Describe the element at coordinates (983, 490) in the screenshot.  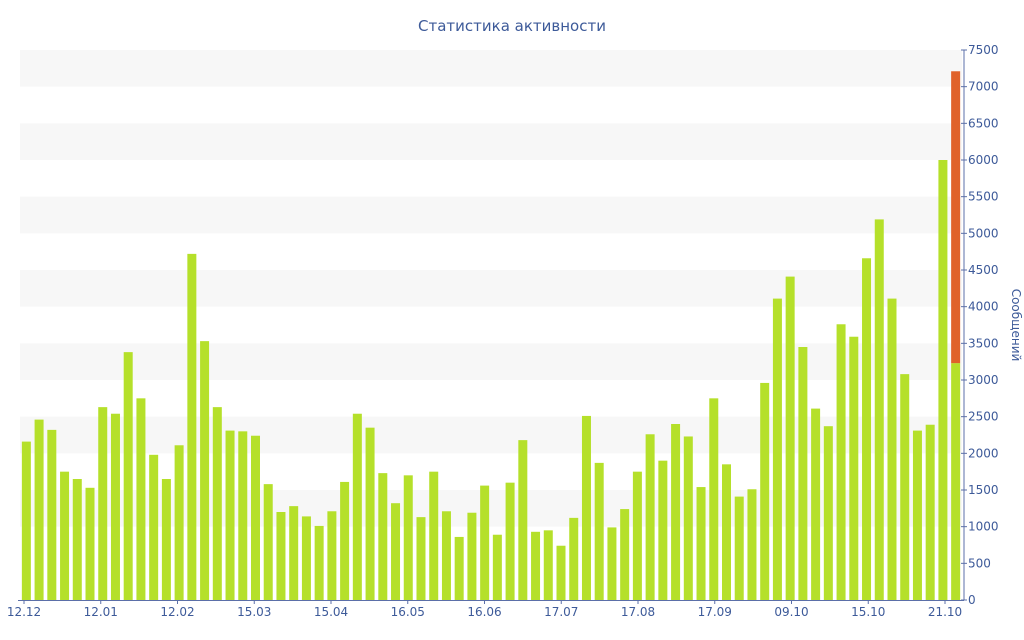
I see `y-tick-label: 1500` at that location.